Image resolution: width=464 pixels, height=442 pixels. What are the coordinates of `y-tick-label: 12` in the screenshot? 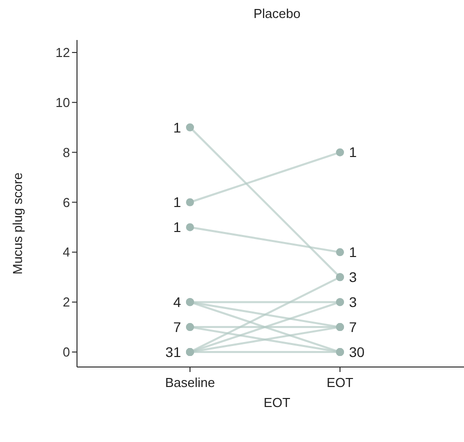 It's located at (63, 52).